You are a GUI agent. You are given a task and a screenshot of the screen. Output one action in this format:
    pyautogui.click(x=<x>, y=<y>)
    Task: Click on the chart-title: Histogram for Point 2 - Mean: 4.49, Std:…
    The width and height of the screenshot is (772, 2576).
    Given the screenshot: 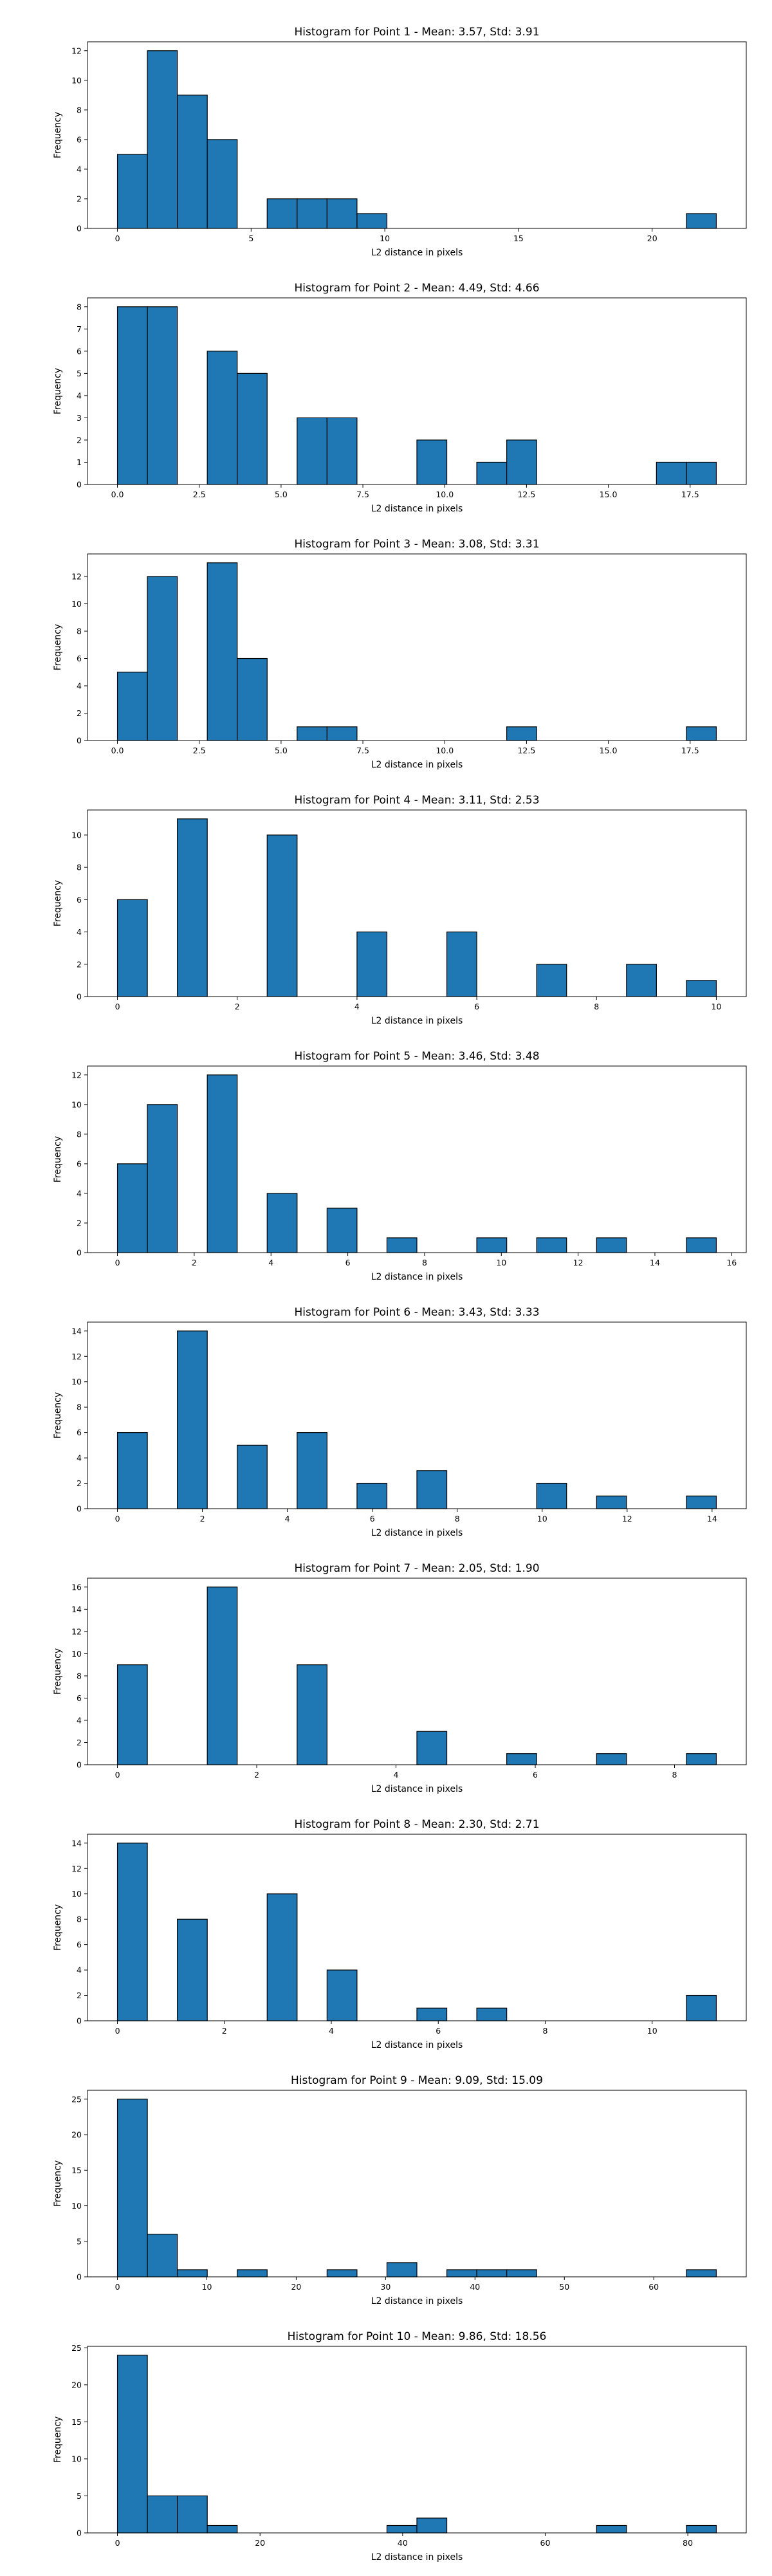 What is the action you would take?
    pyautogui.click(x=416, y=288)
    